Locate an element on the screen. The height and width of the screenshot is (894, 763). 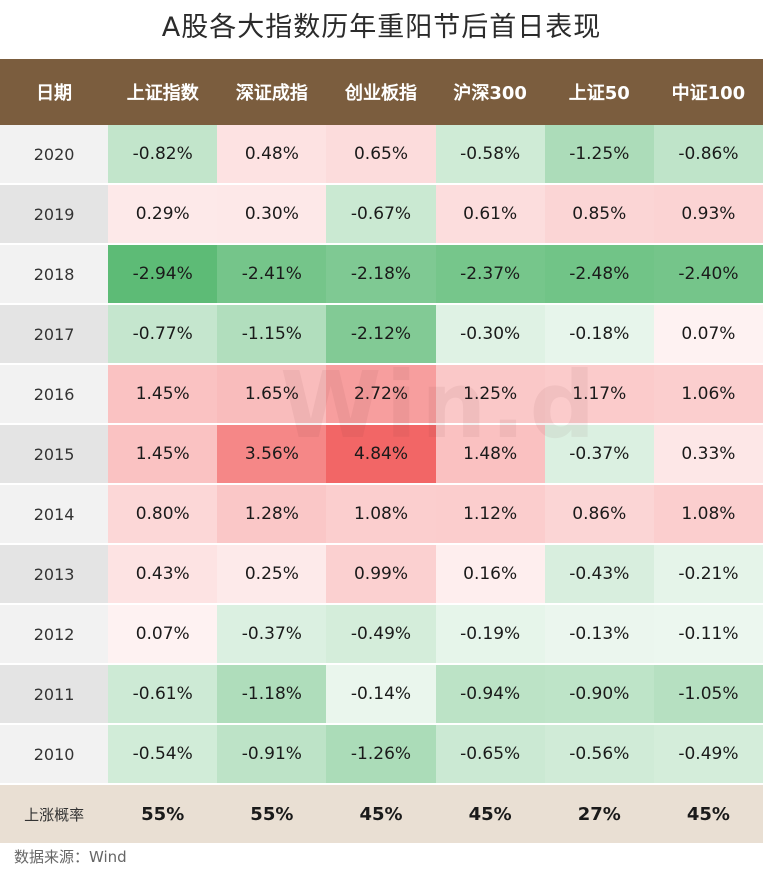
heat-cell: 1.06% is located at coordinates (708, 394).